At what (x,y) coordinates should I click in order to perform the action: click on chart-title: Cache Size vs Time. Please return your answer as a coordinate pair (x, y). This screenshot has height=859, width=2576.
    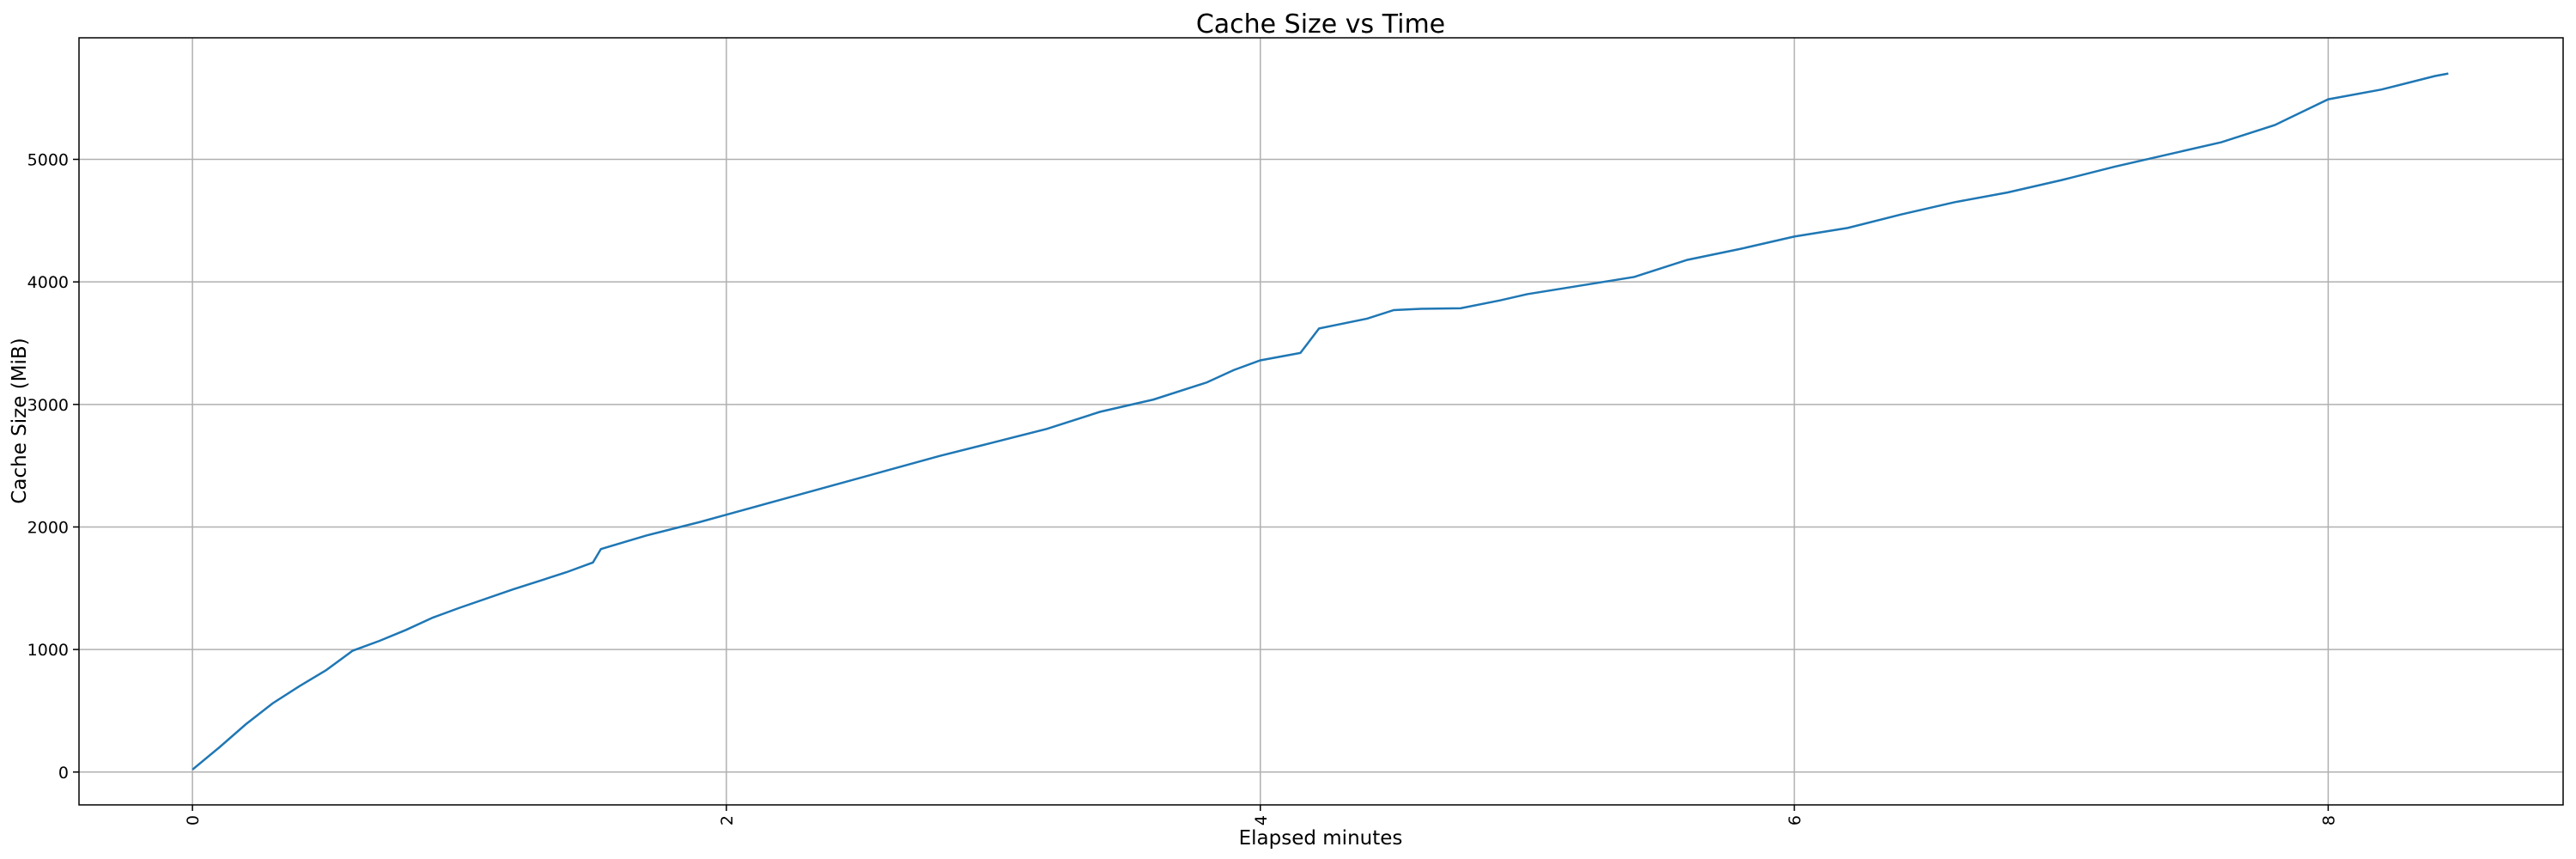
    Looking at the image, I should click on (1320, 24).